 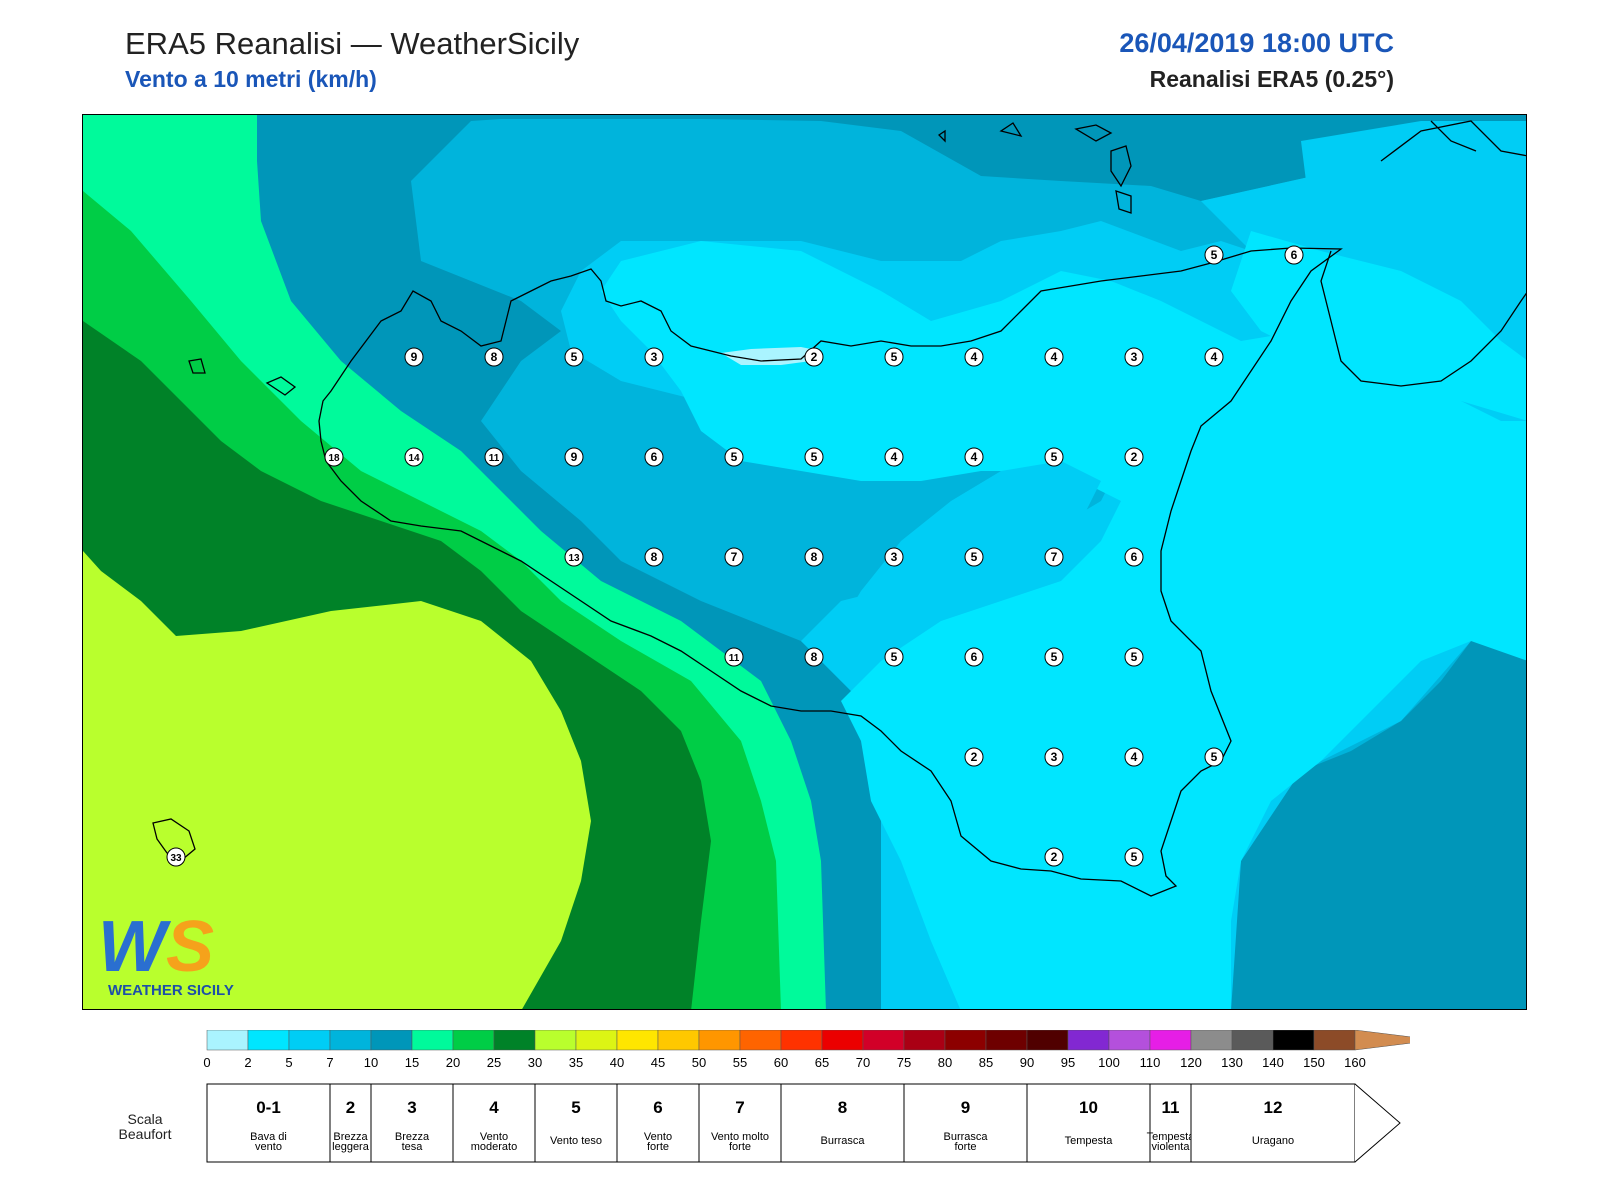 What do you see at coordinates (781, 1062) in the screenshot?
I see `colorbar-tick: 60` at bounding box center [781, 1062].